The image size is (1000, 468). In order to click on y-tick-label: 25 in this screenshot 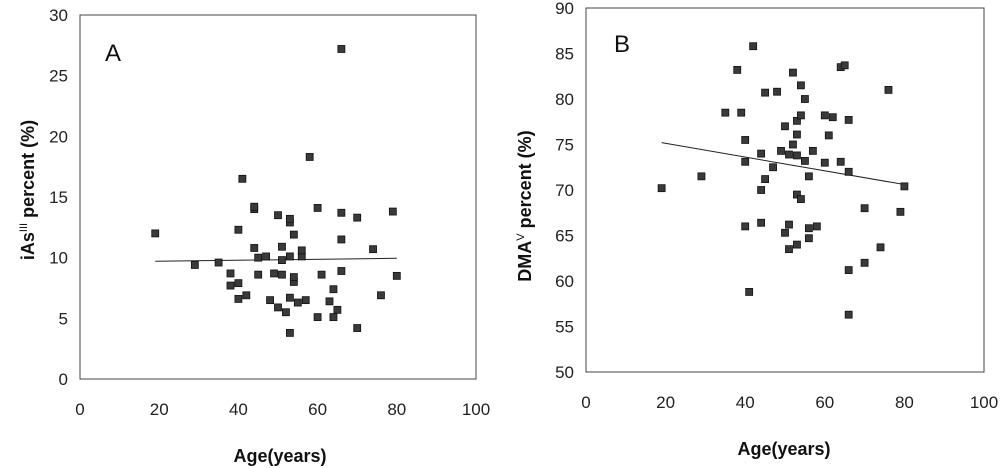, I will do `click(58, 76)`.